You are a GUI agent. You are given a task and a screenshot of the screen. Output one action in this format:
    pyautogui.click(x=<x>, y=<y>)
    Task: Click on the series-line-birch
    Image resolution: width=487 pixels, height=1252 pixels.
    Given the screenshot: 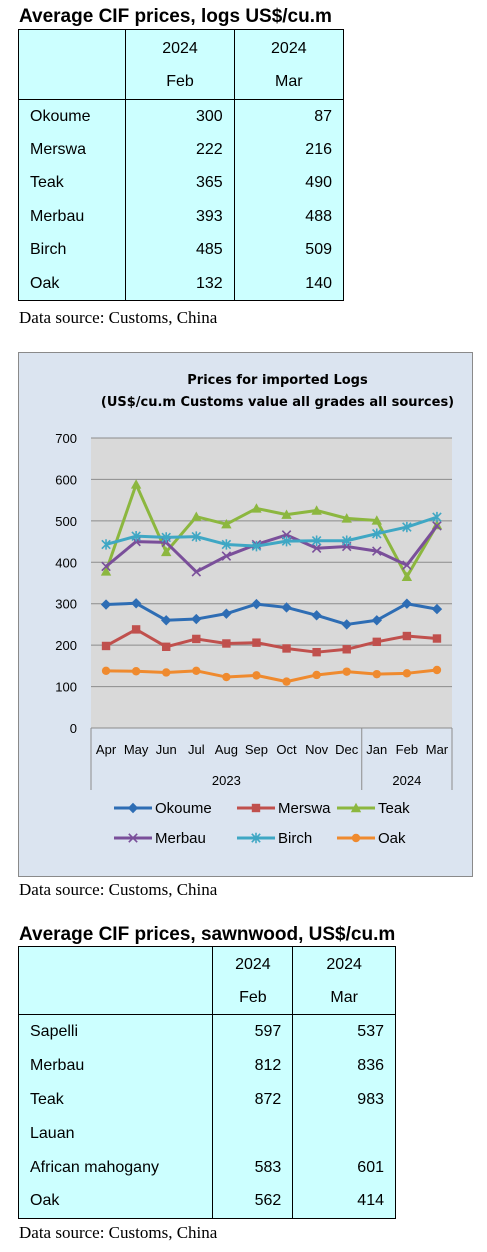 What is the action you would take?
    pyautogui.click(x=271, y=531)
    